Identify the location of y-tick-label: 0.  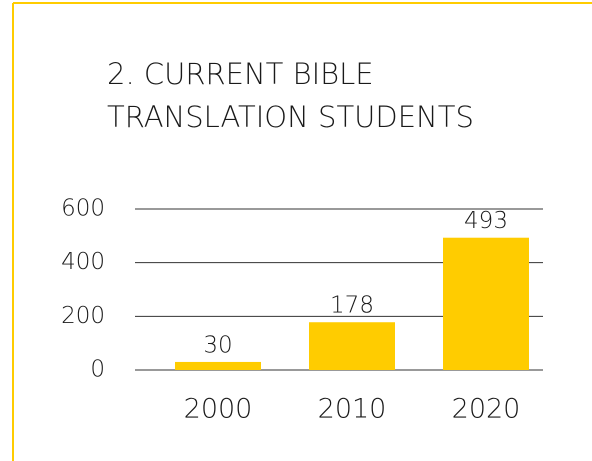
(97, 370).